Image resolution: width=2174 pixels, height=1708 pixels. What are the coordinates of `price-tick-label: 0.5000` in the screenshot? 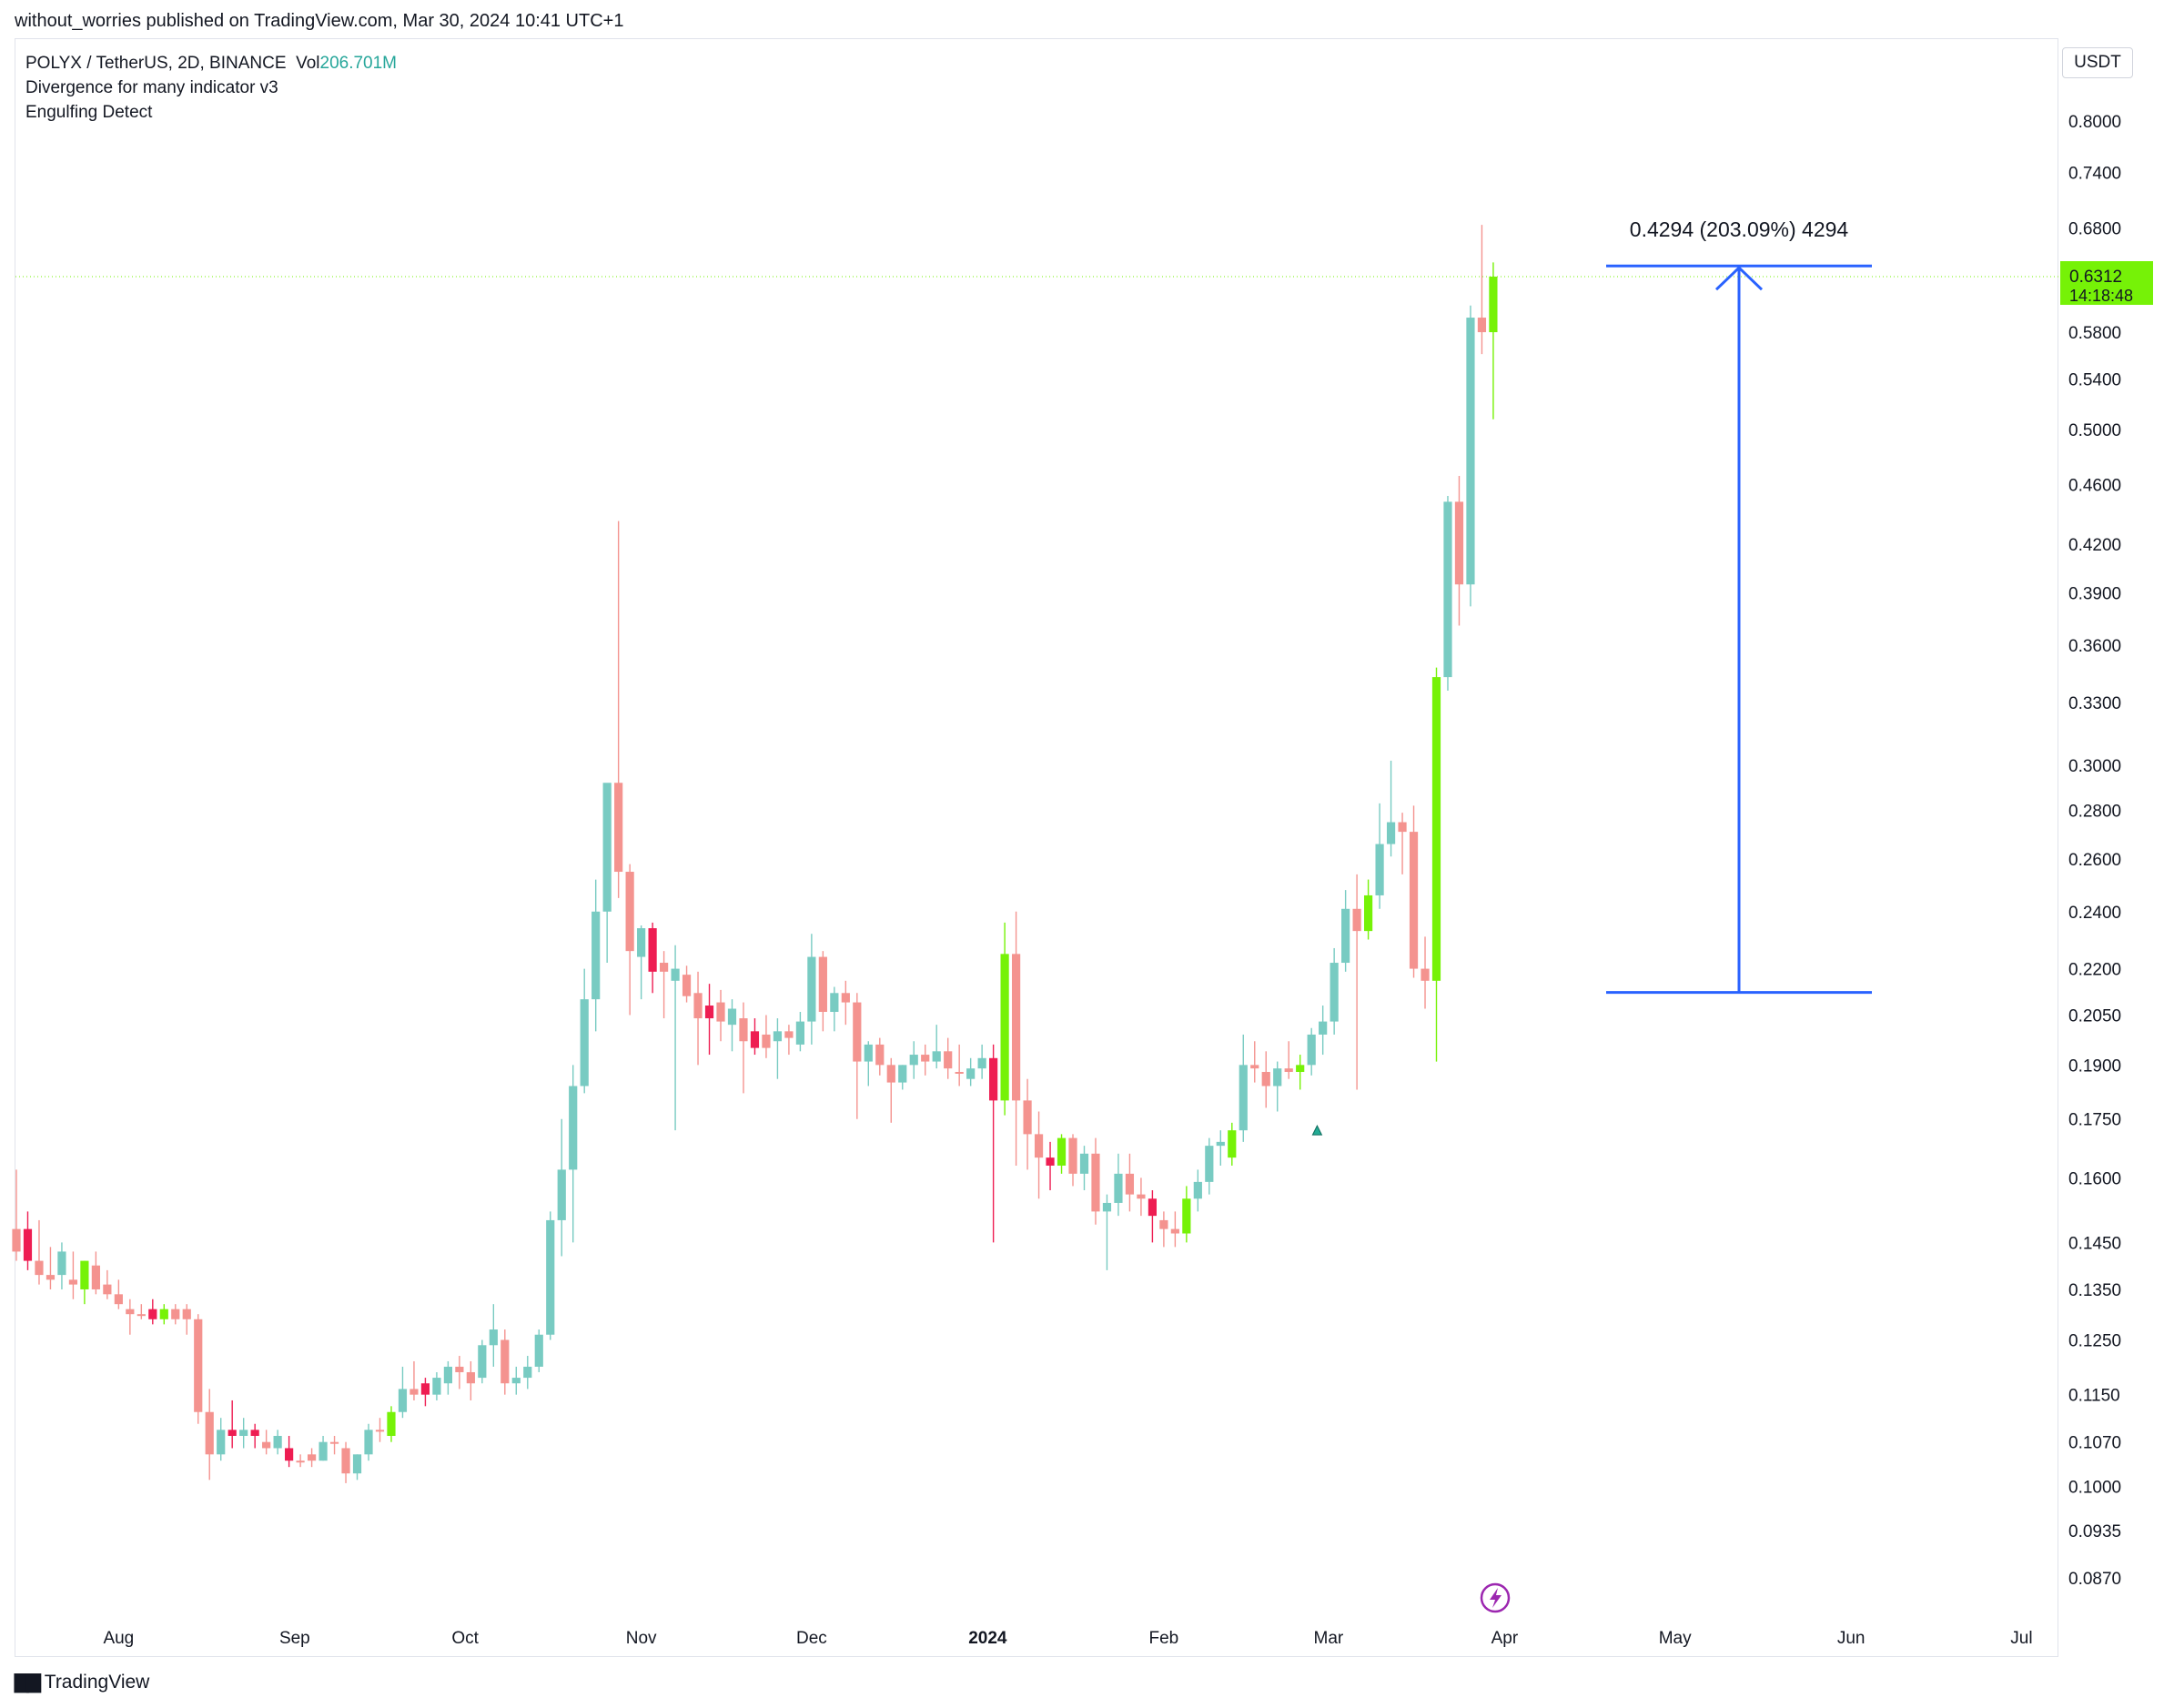 It's located at (2094, 430).